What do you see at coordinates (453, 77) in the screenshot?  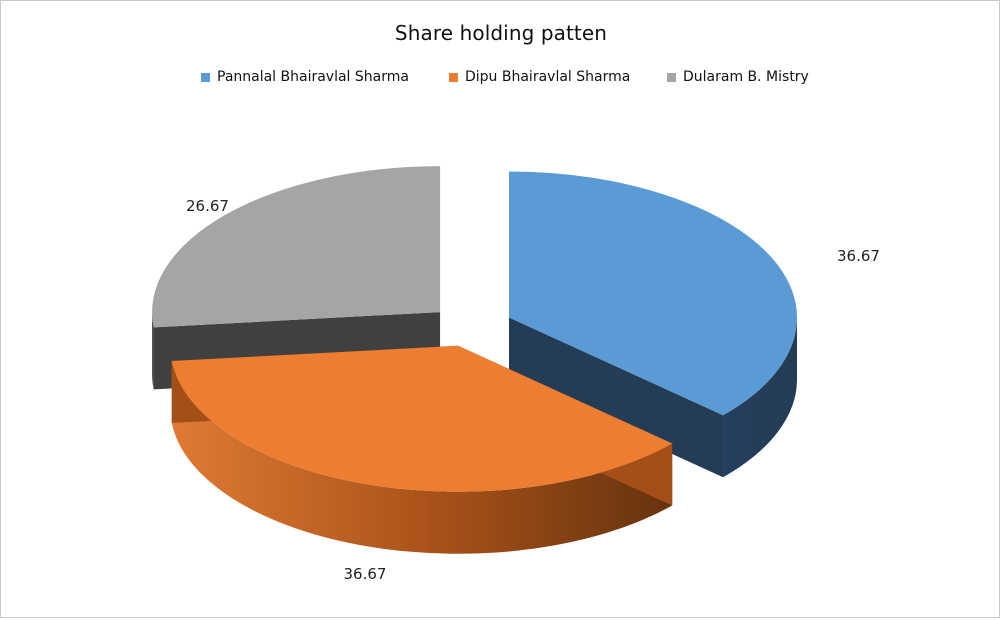 I see `legend-swatch-dipu` at bounding box center [453, 77].